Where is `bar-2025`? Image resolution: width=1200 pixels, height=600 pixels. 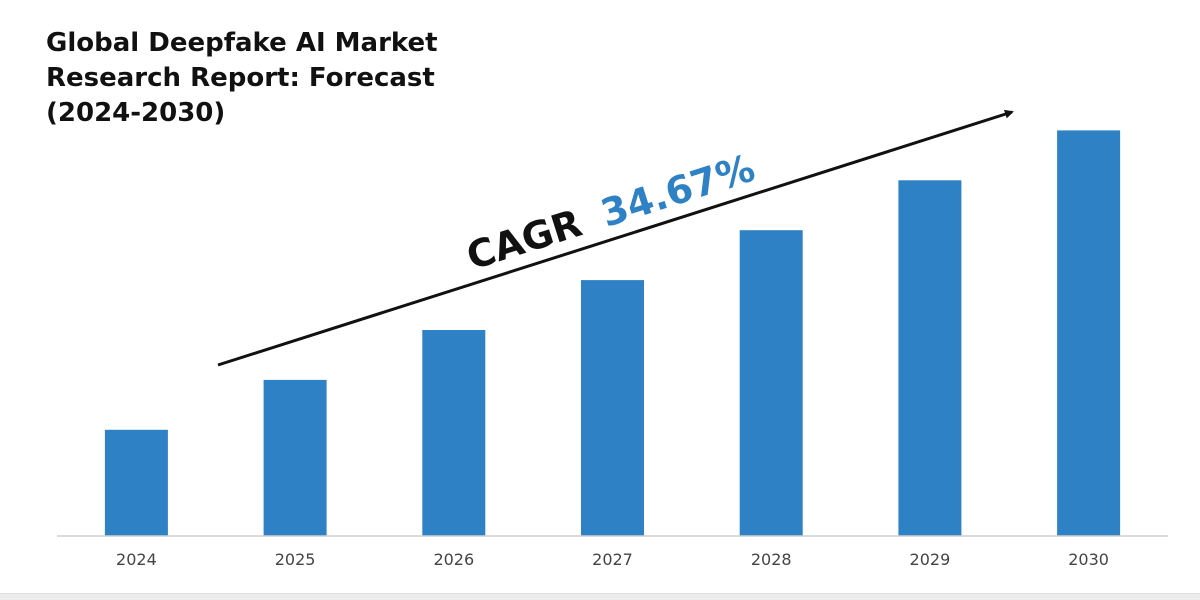 bar-2025 is located at coordinates (295, 457).